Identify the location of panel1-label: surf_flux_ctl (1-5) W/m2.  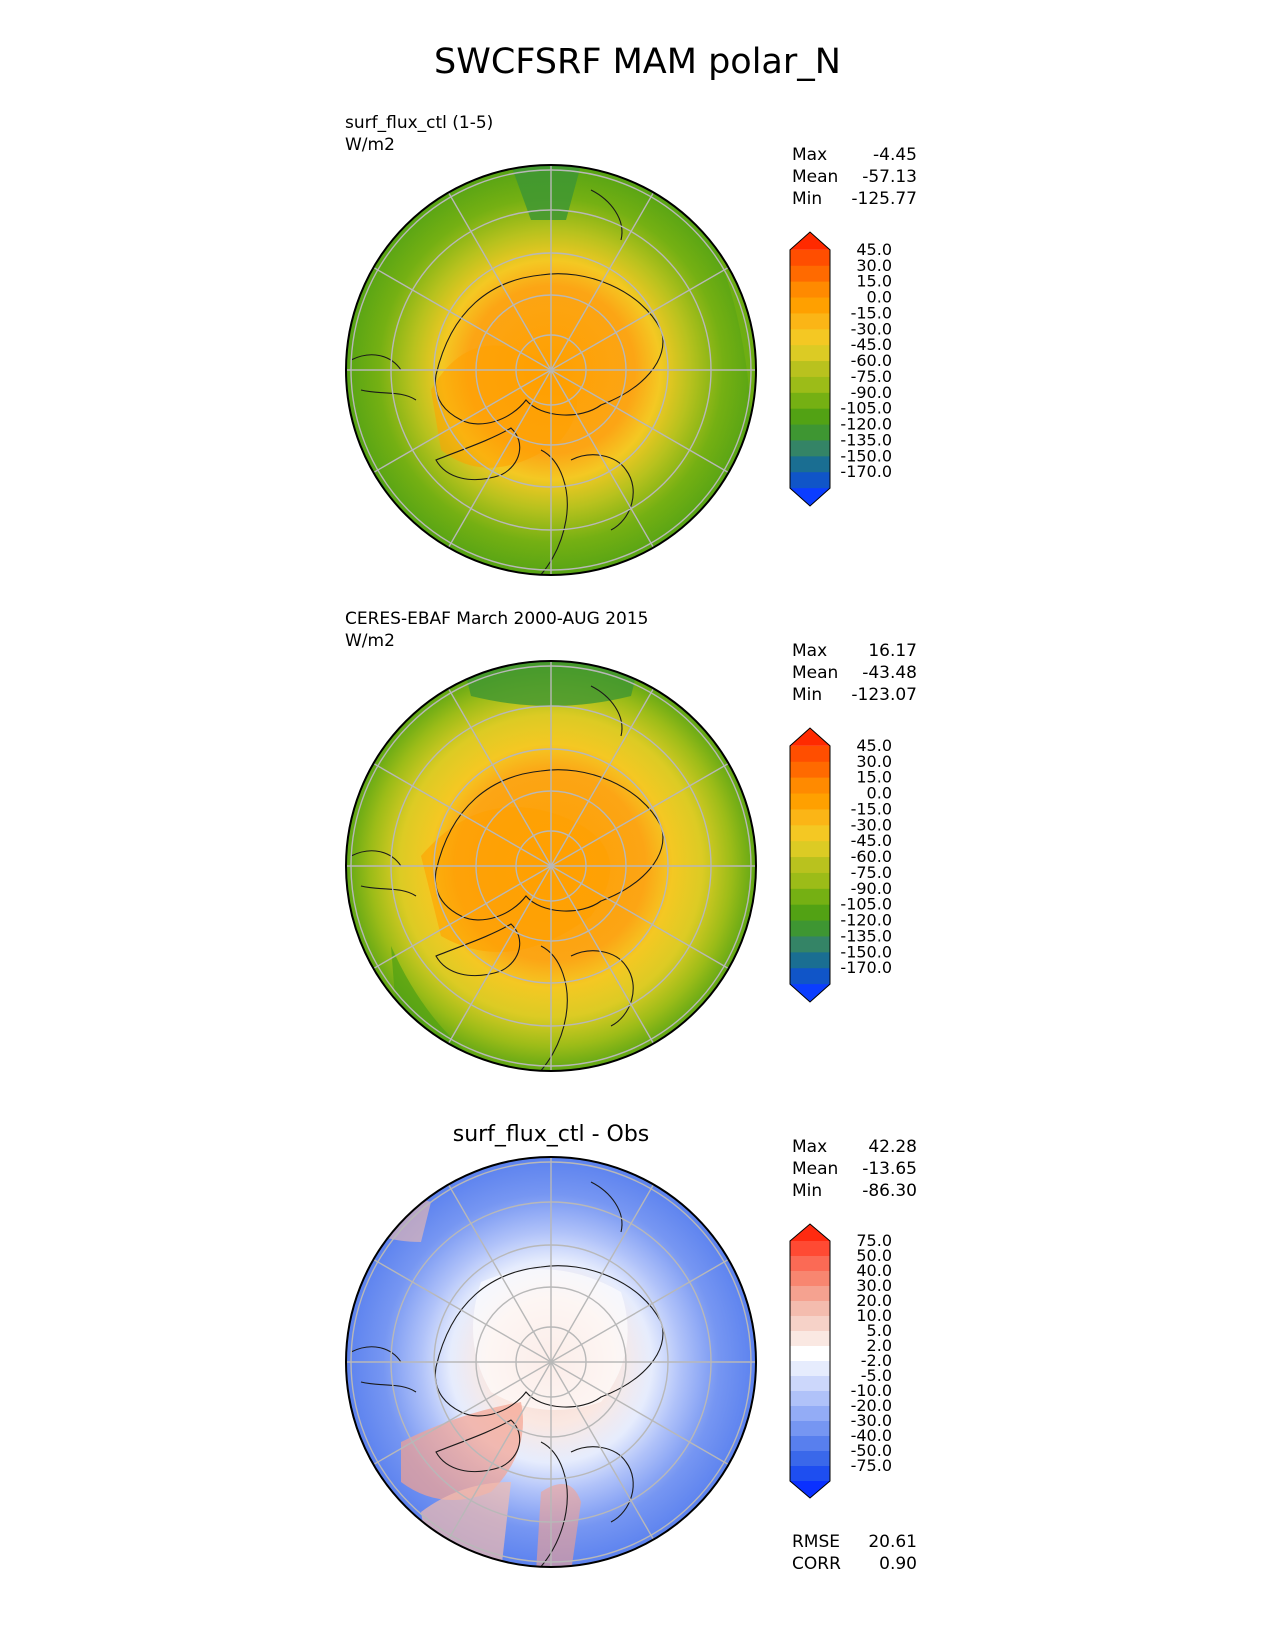
(419, 134).